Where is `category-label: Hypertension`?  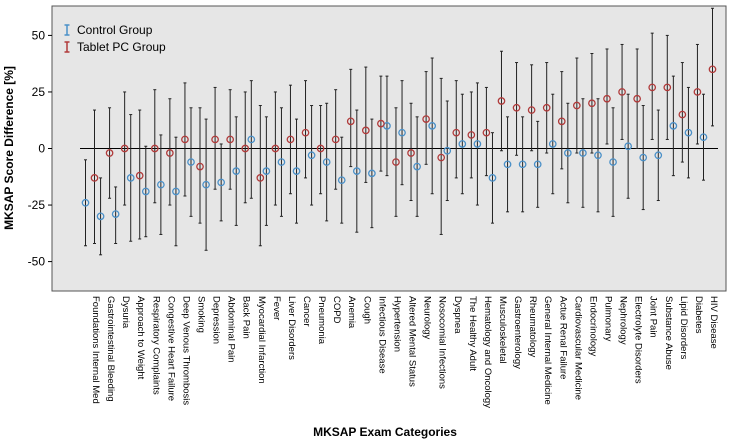
category-label: Hypertension is located at coordinates (396, 324).